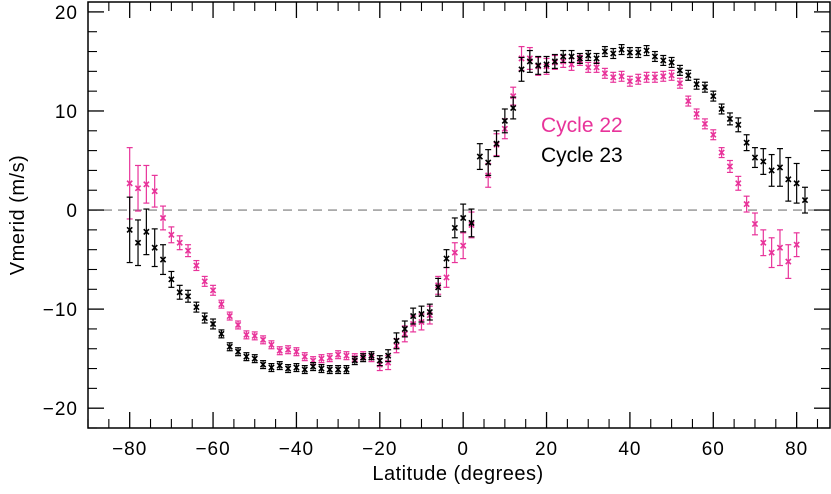  What do you see at coordinates (18, 215) in the screenshot?
I see `y-axis-title: Vmerid (m/s)` at bounding box center [18, 215].